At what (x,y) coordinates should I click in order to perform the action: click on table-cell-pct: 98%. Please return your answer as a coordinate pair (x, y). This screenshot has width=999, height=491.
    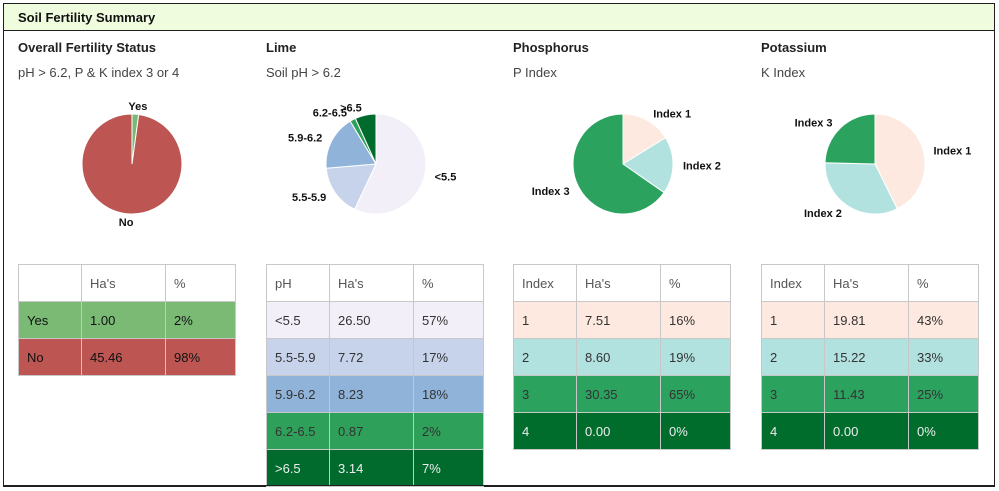
    Looking at the image, I should click on (200, 357).